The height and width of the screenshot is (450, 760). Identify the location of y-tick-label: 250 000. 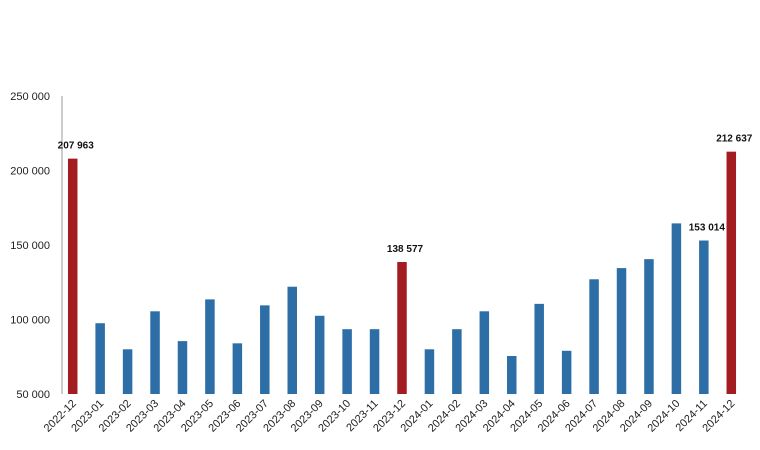
(30, 97).